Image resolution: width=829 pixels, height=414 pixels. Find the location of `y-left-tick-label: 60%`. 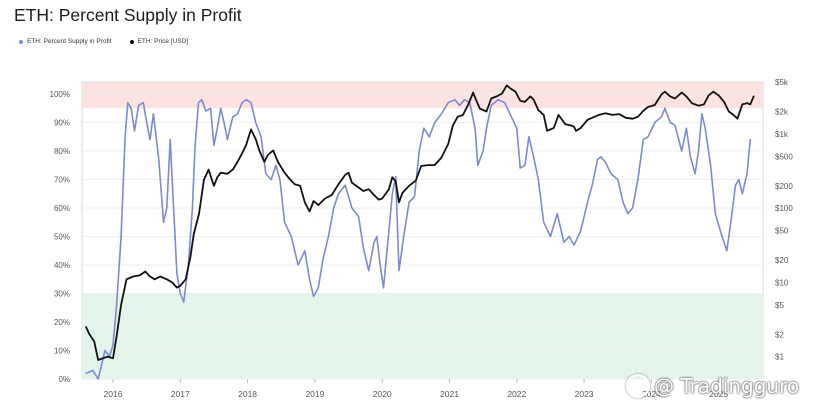

y-left-tick-label: 60% is located at coordinates (62, 208).